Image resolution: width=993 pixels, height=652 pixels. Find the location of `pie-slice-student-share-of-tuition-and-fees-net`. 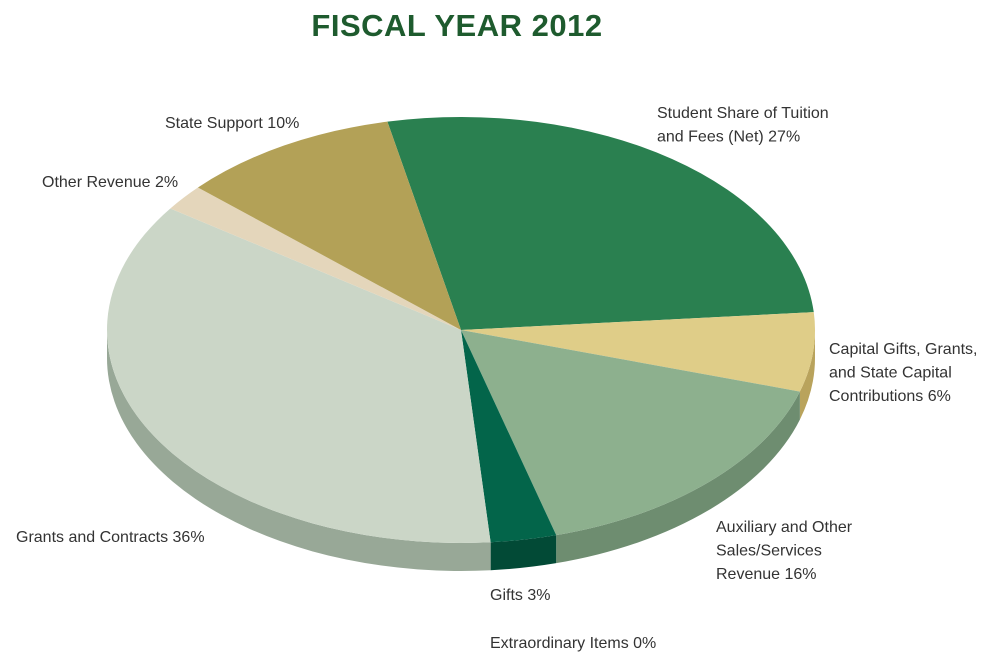

pie-slice-student-share-of-tuition-and-fees-net is located at coordinates (600, 223).